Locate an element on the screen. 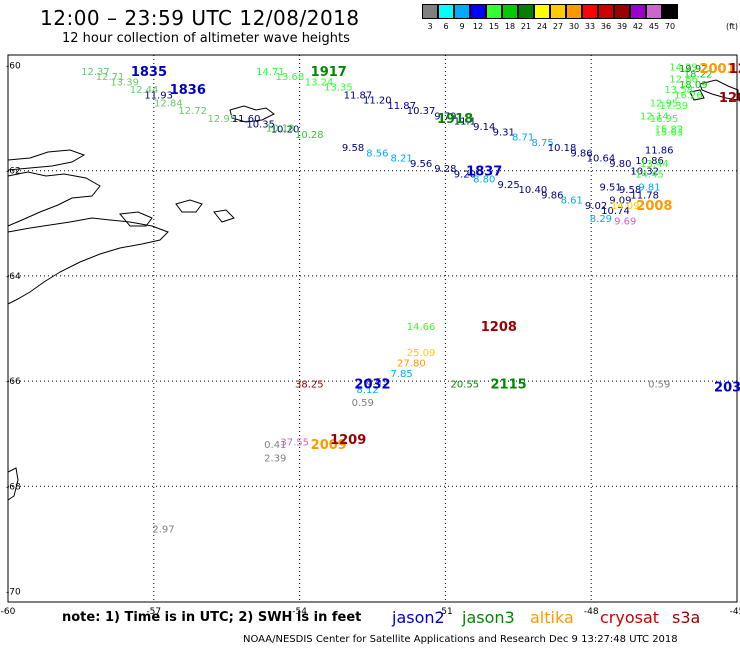 The image size is (740, 650). wave-height-value: 18.09 is located at coordinates (693, 85).